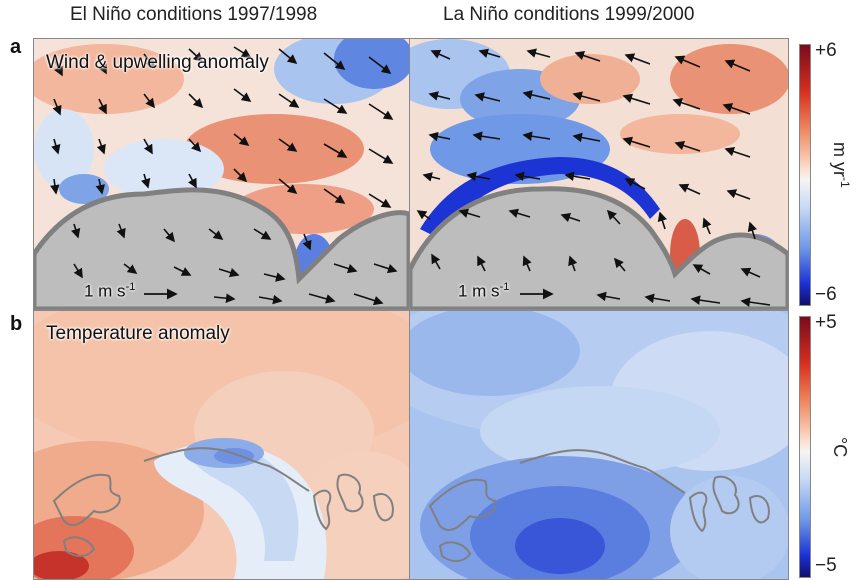 This screenshot has width=861, height=580. I want to click on upwelling-colorbar-unit: m yr-1, so click(841, 165).